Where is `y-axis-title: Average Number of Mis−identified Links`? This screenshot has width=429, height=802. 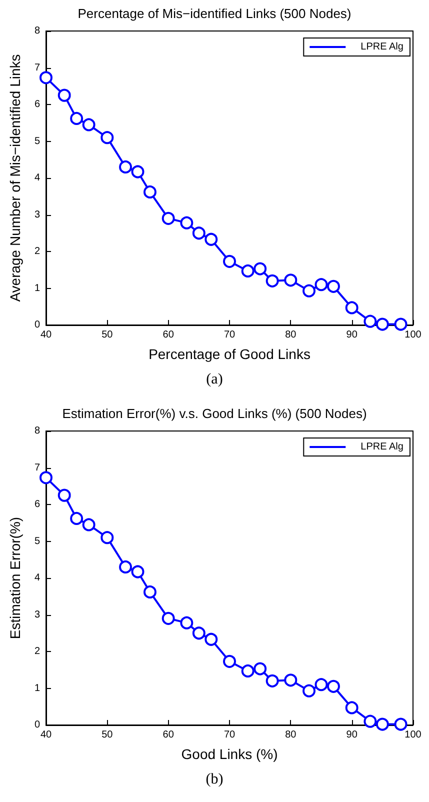 y-axis-title: Average Number of Mis−identified Links is located at coordinates (15, 178).